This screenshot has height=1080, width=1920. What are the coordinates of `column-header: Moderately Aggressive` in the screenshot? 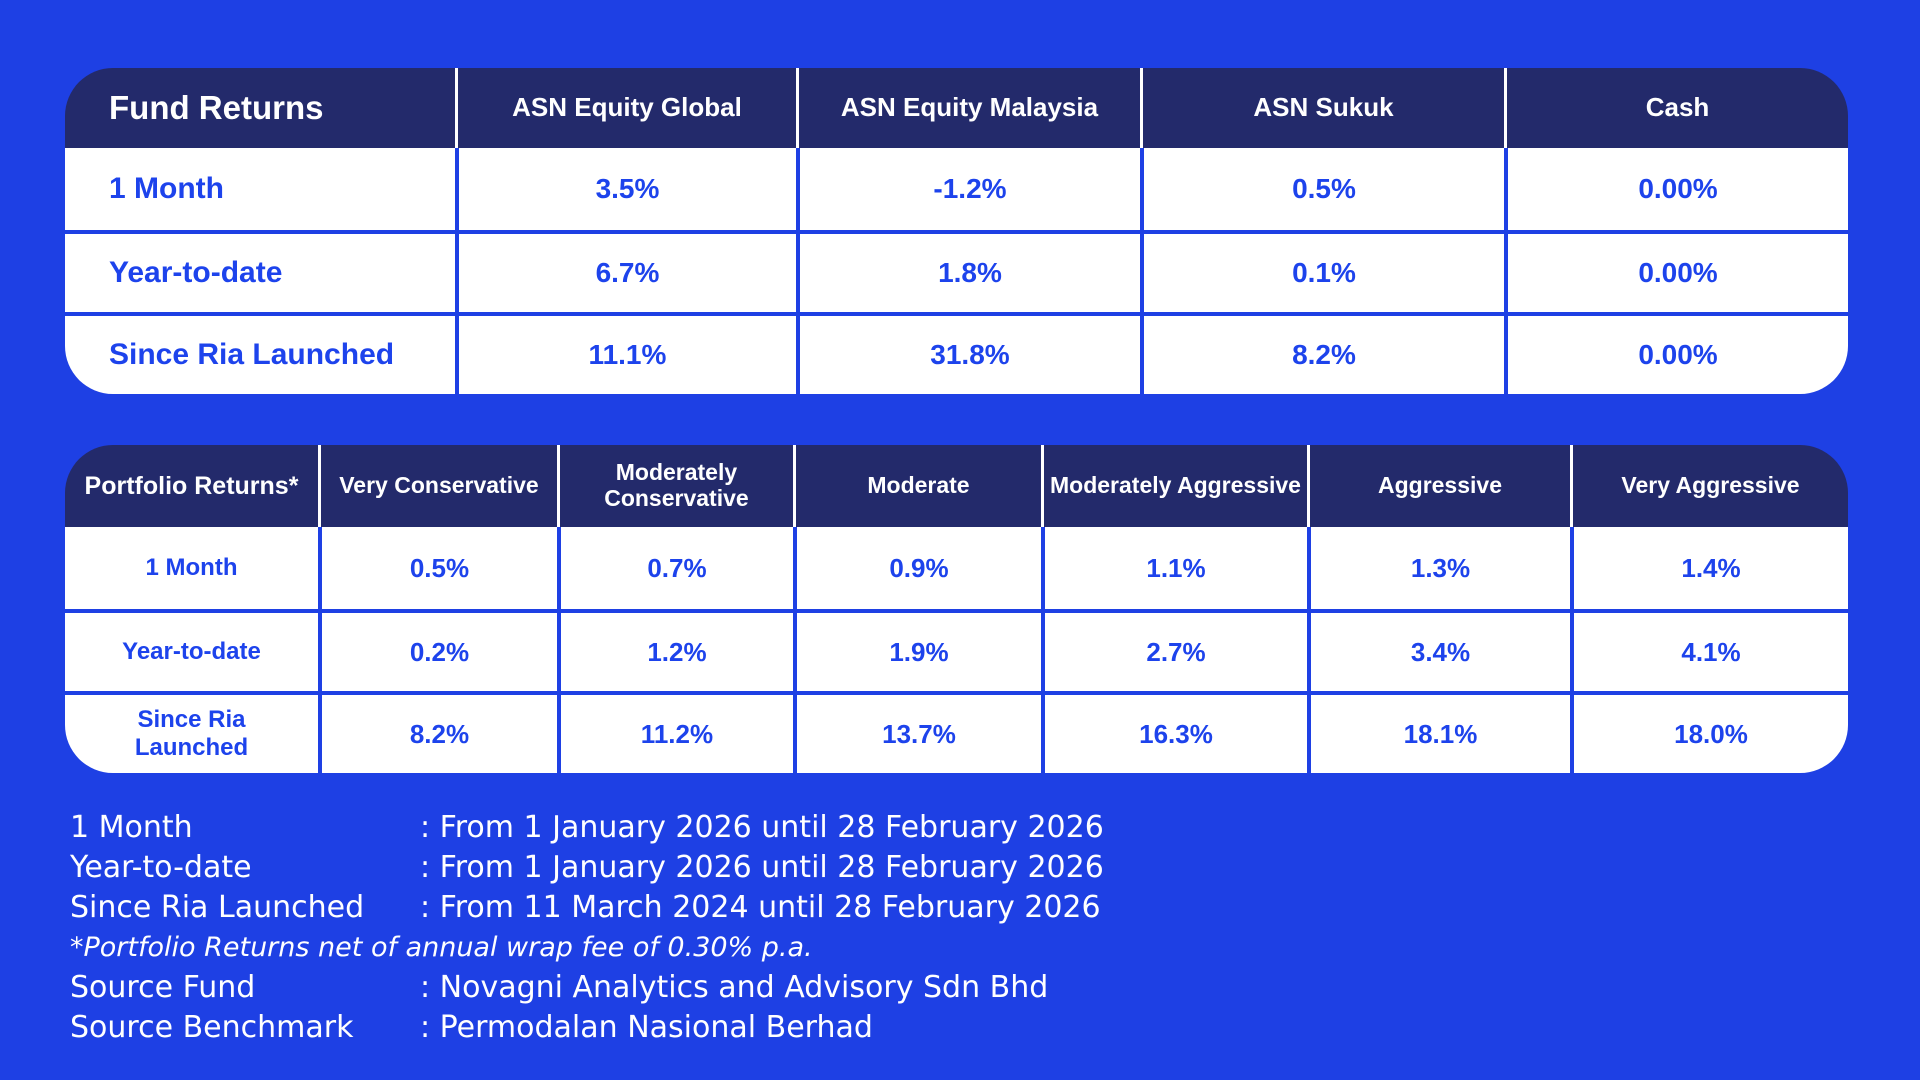 It's located at (1173, 486).